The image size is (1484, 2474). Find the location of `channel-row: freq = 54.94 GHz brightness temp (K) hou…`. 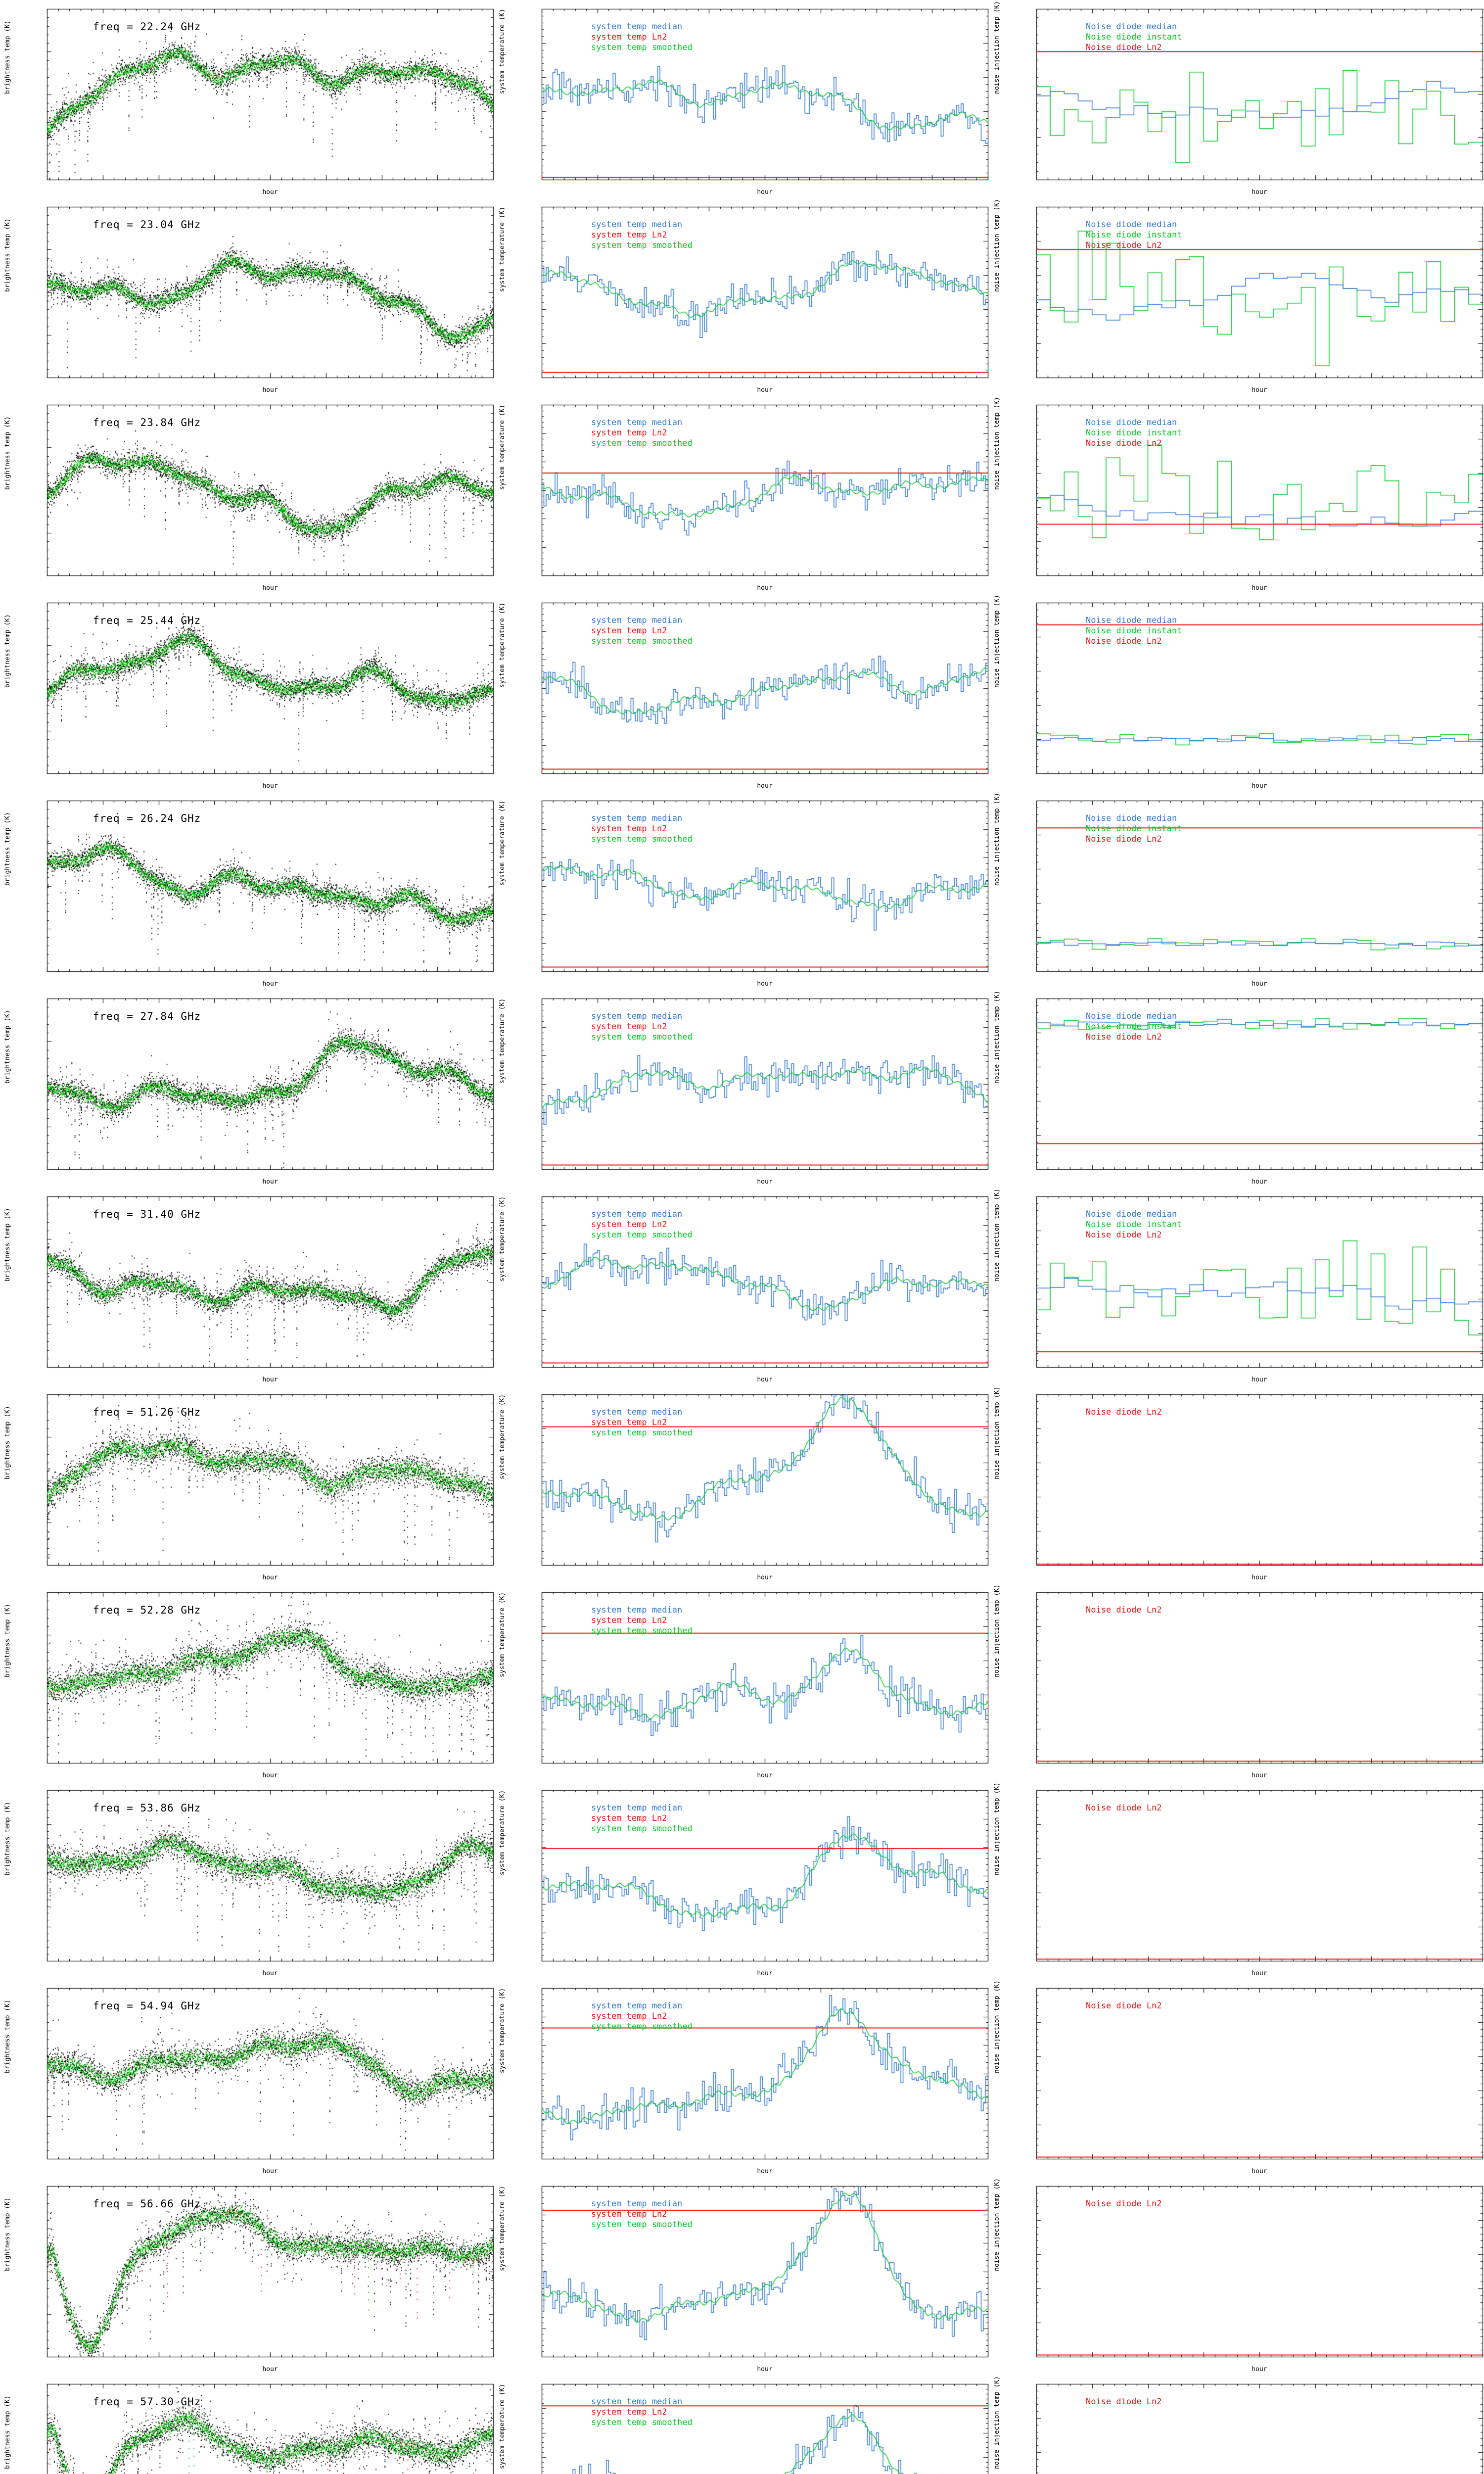

channel-row: freq = 54.94 GHz brightness temp (K) hou… is located at coordinates (742, 2078).